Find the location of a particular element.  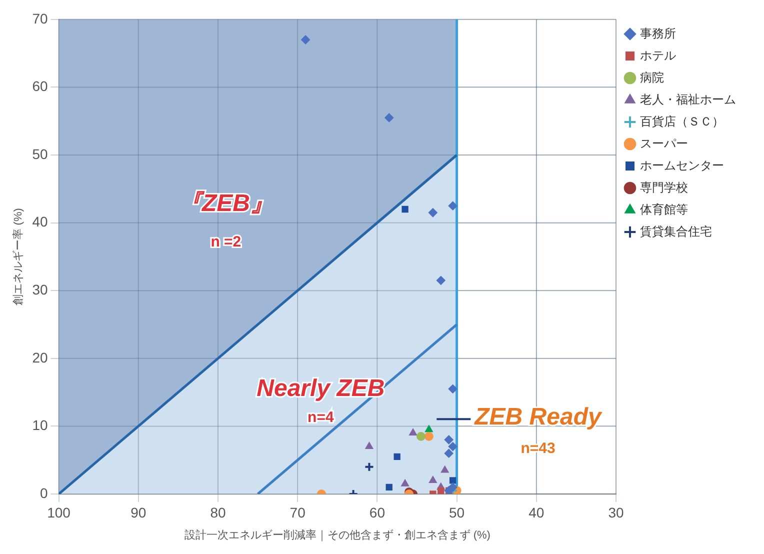

annotation: n=43 is located at coordinates (538, 449).